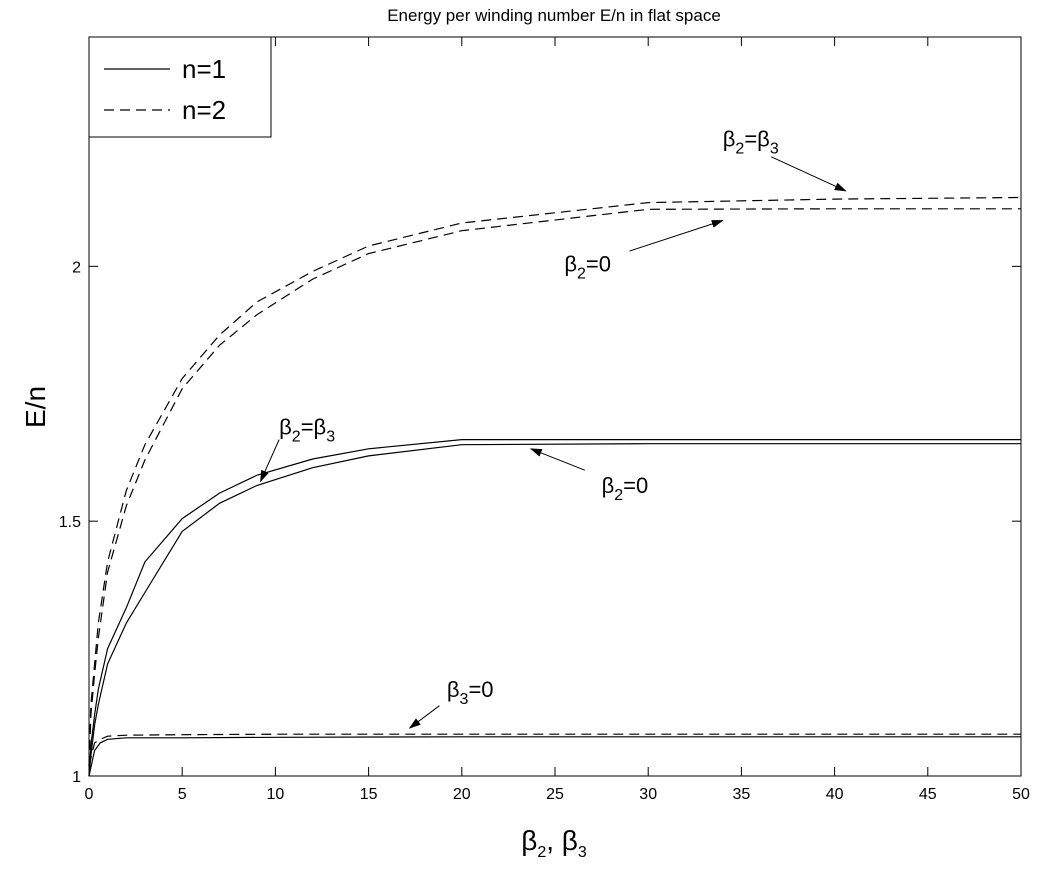 This screenshot has width=1038, height=873. What do you see at coordinates (835, 794) in the screenshot?
I see `x-tick-label: 40` at bounding box center [835, 794].